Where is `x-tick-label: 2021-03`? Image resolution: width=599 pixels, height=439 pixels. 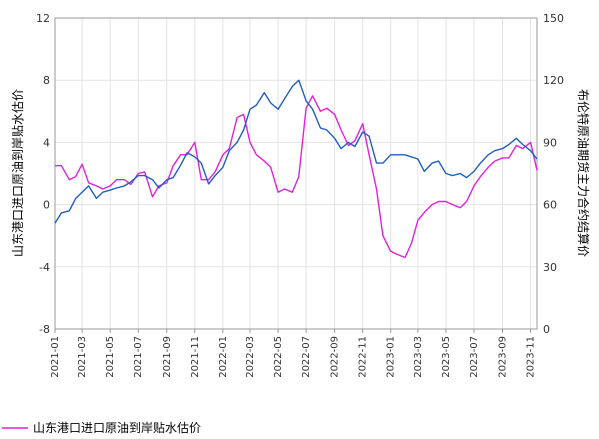 x-tick-label: 2021-03 is located at coordinates (82, 357).